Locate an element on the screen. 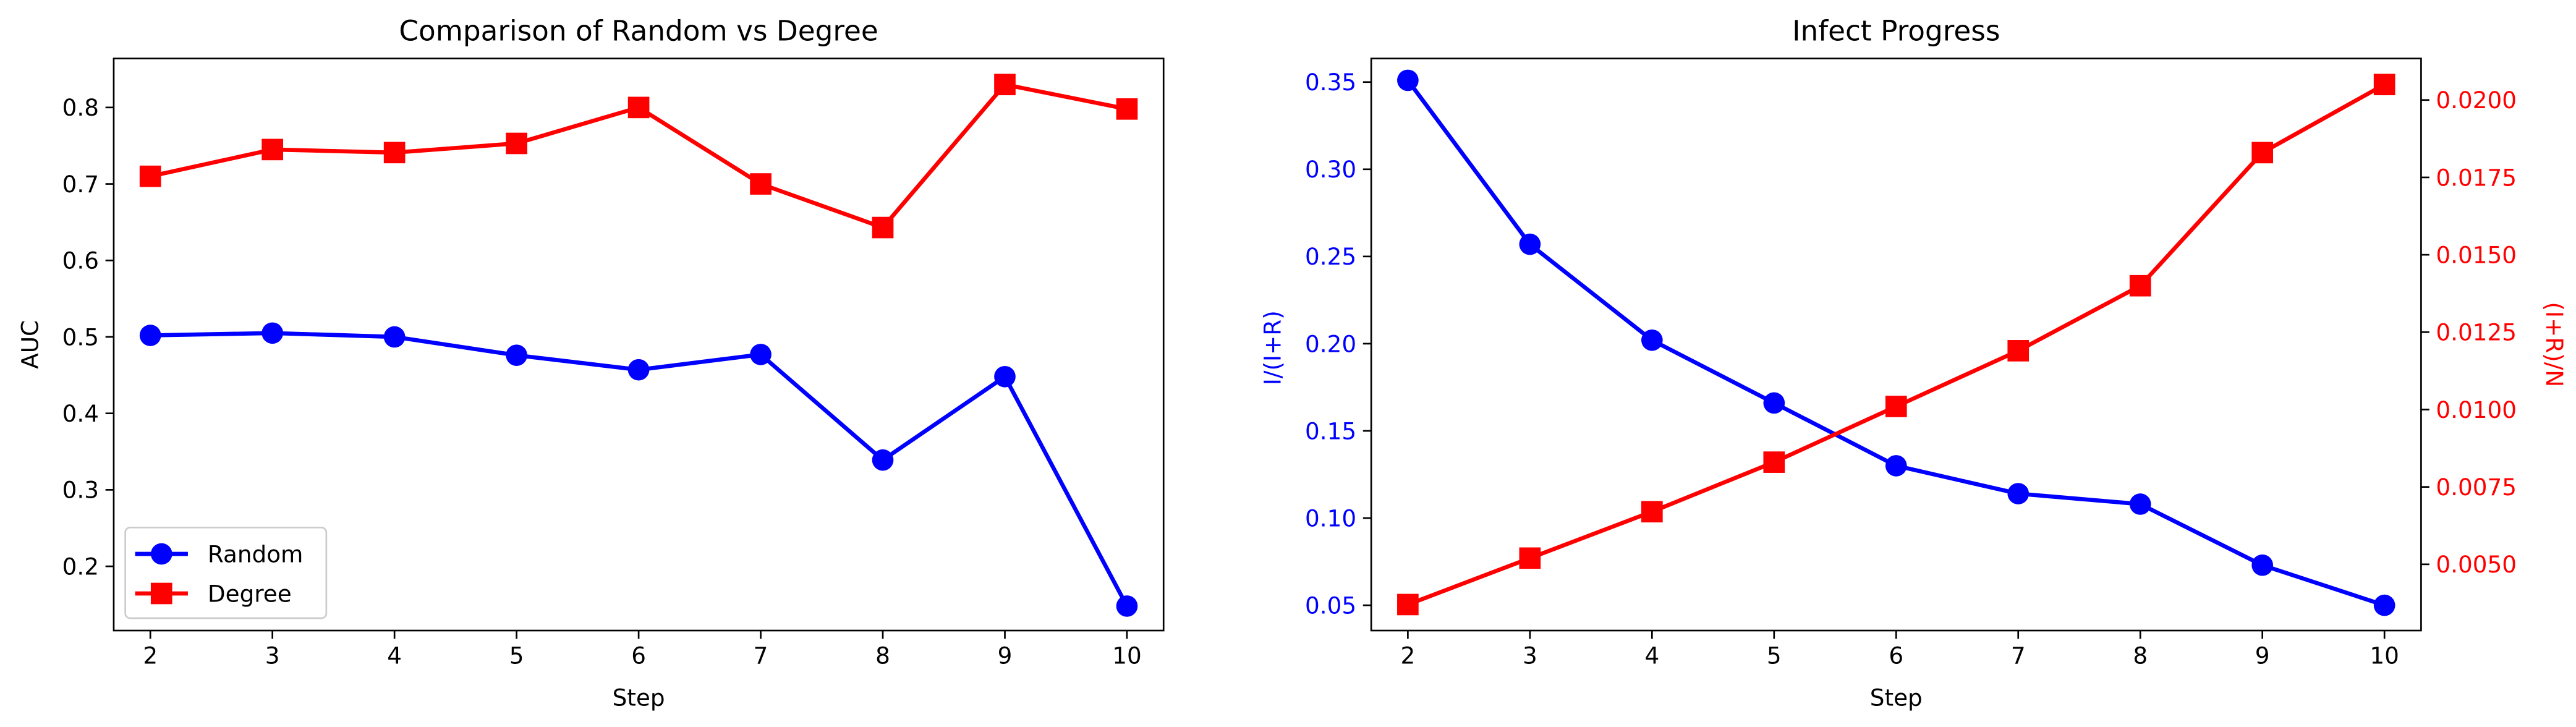  chart-right-left-y-tick-label: 0.05 is located at coordinates (1330, 605).